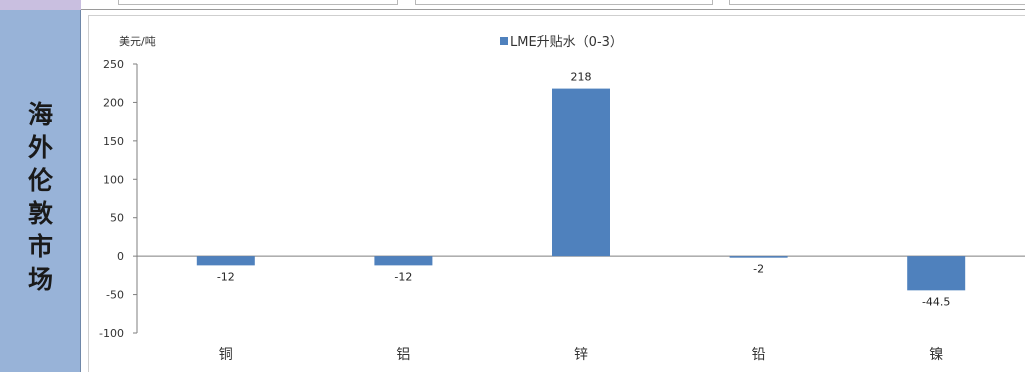 The image size is (1025, 372). Describe the element at coordinates (512, 7) in the screenshot. I see `top-strip` at that location.